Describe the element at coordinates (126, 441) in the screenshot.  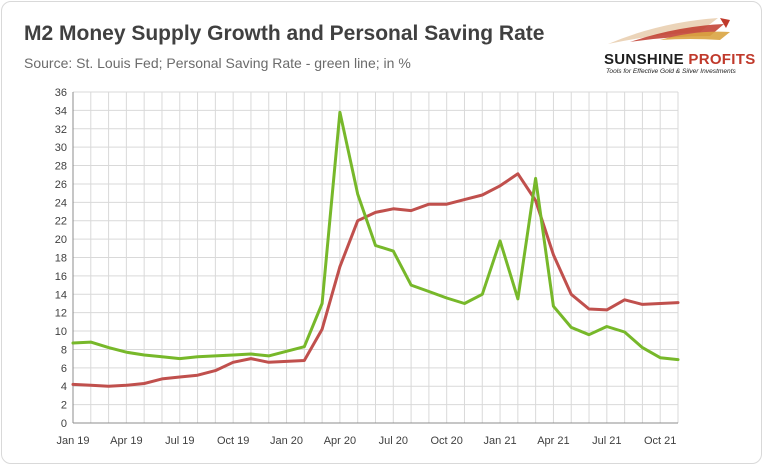
I see `x-tick-label: Apr 19` at that location.